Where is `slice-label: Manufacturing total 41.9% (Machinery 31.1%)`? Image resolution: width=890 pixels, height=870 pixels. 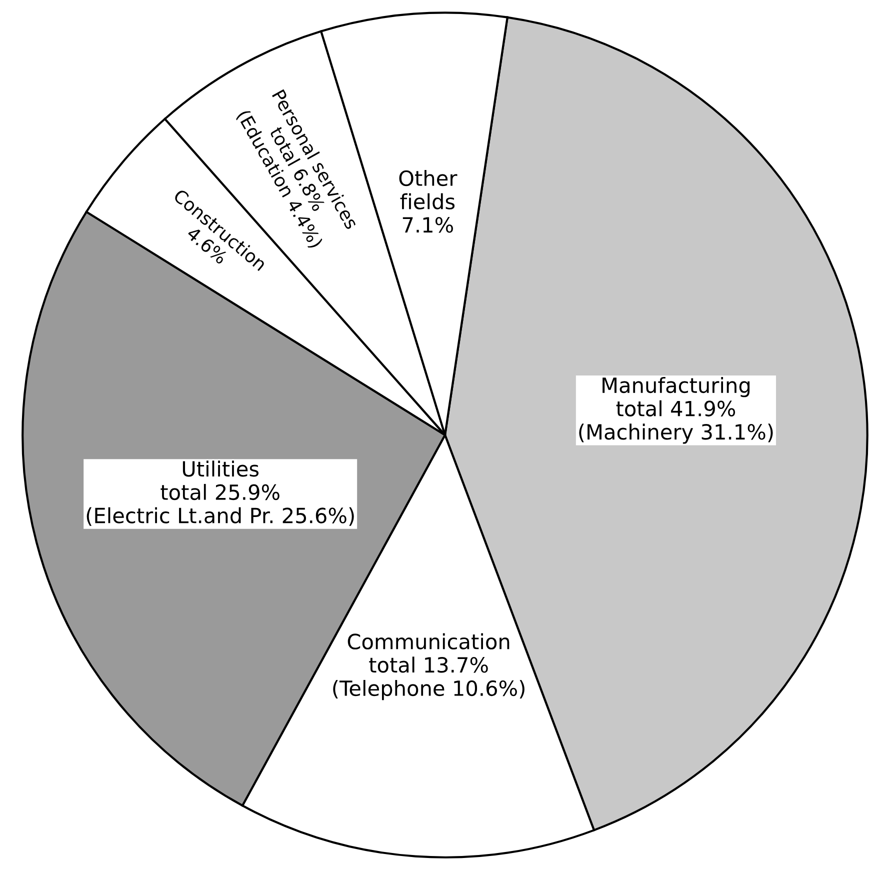
slice-label: Manufacturing total 41.9% (Machinery 31.1%) is located at coordinates (676, 410).